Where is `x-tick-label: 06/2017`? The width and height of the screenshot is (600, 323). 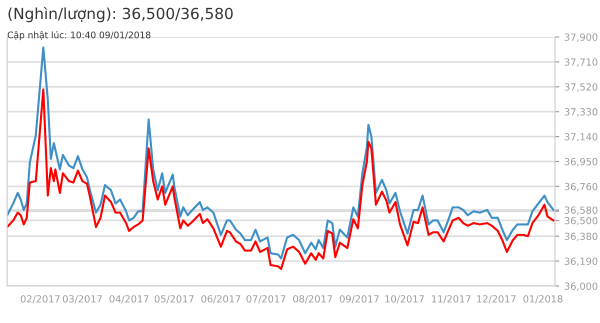 x-tick-label: 06/2017 is located at coordinates (220, 299).